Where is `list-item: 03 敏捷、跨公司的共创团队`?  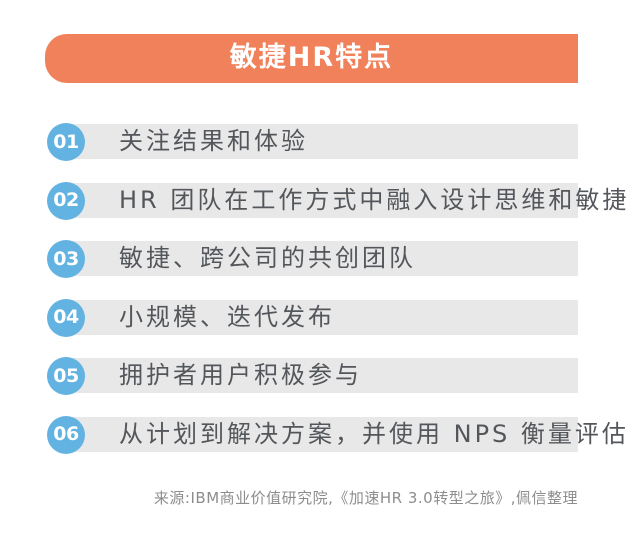 list-item: 03 敏捷、跨公司的共创团队 is located at coordinates (312, 259).